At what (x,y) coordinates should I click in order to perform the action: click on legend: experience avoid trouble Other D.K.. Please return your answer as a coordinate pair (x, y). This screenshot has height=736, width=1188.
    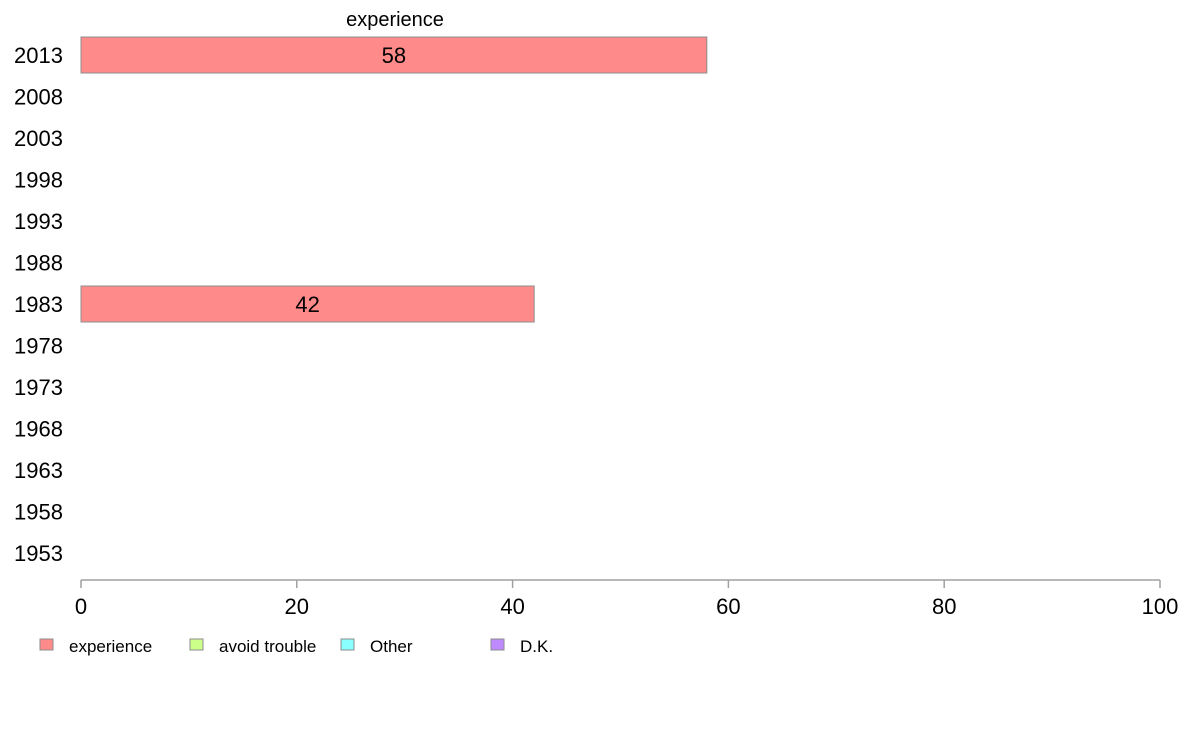
    Looking at the image, I should click on (296, 646).